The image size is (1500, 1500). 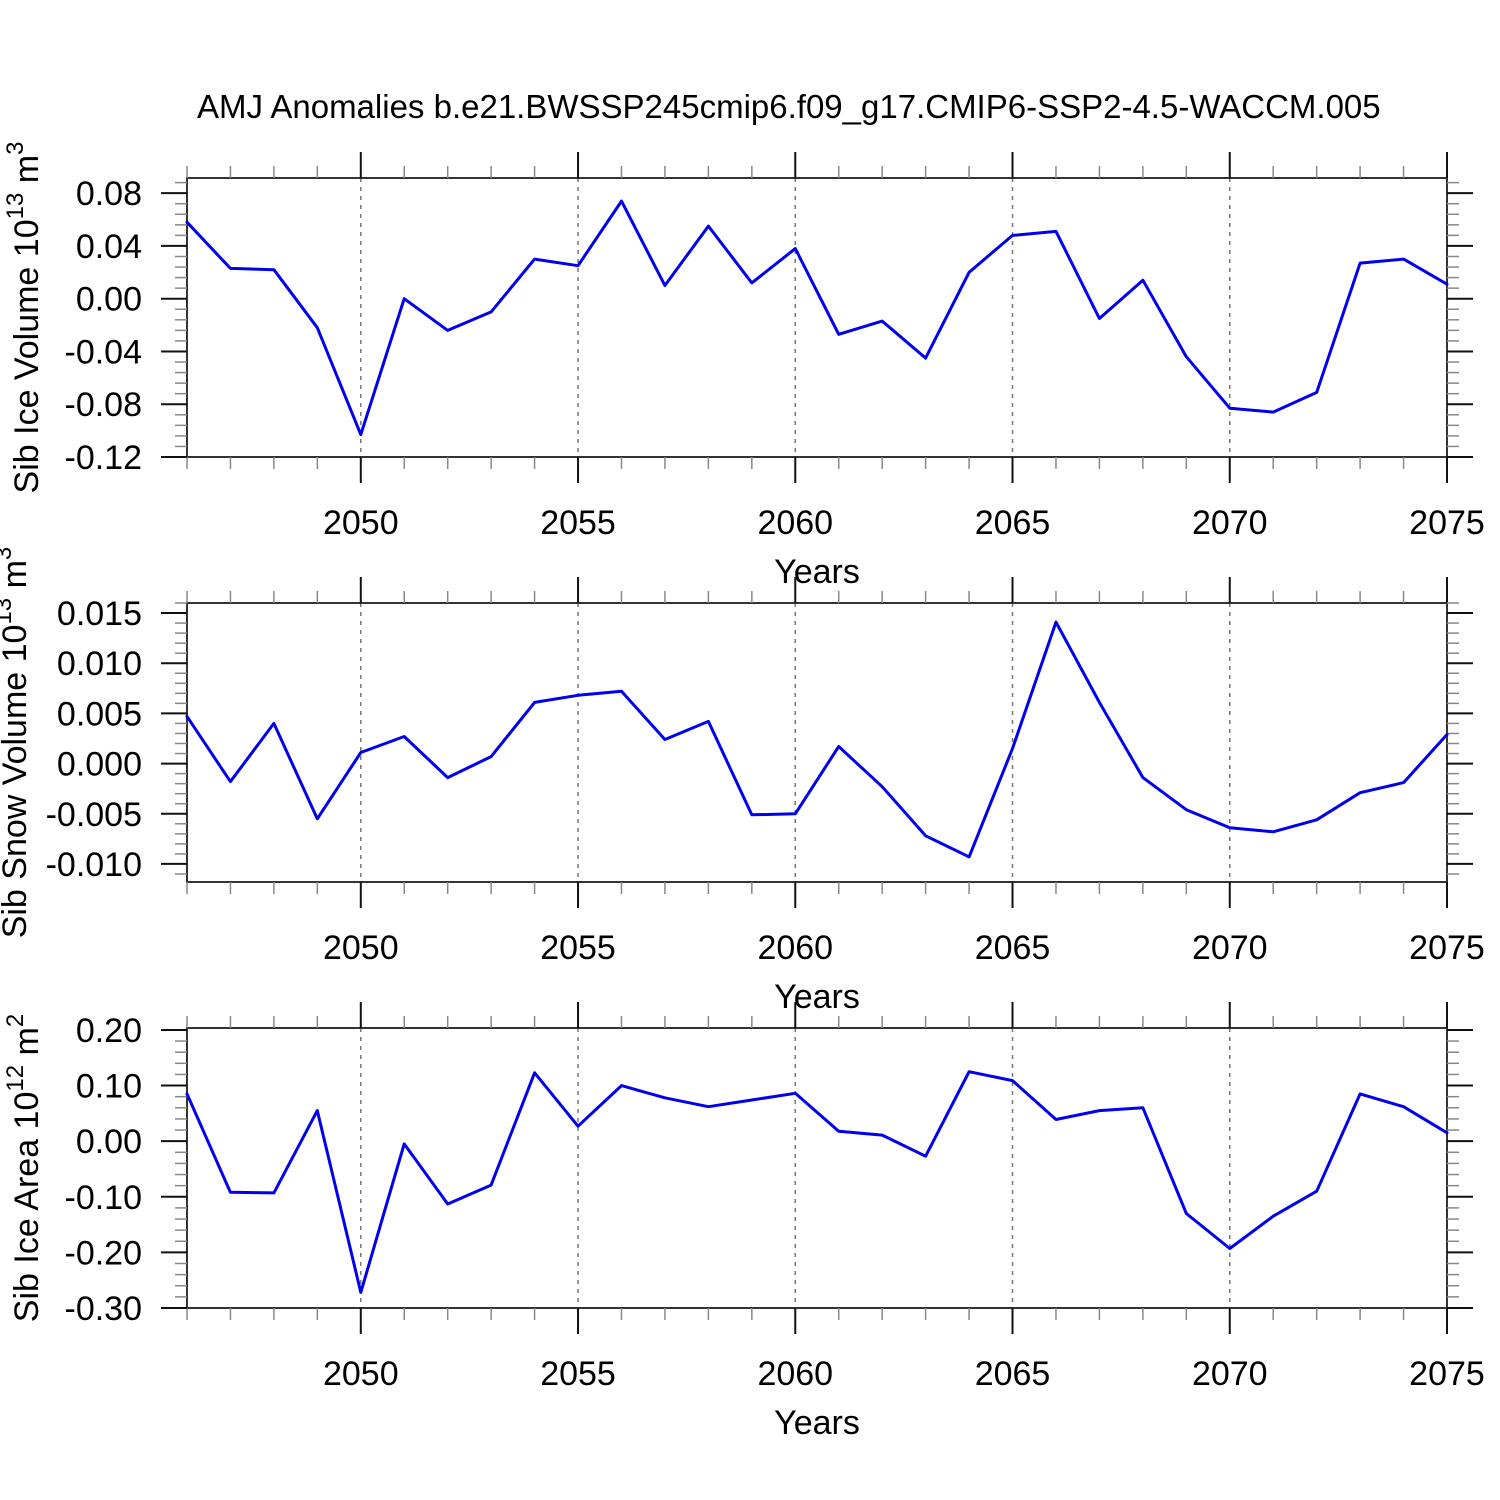 What do you see at coordinates (24, 1168) in the screenshot?
I see `y-axis-title: Sib Ice Area 1012 m2` at bounding box center [24, 1168].